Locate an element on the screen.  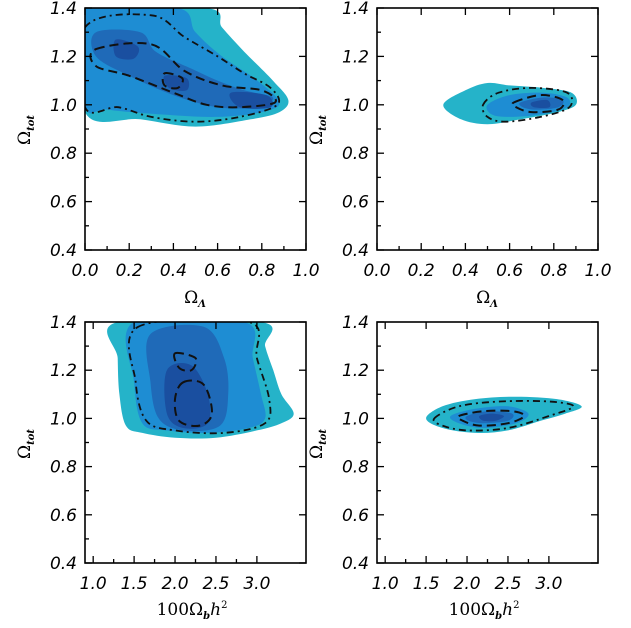
x-axis-label-sub: Λ is located at coordinates (201, 304).